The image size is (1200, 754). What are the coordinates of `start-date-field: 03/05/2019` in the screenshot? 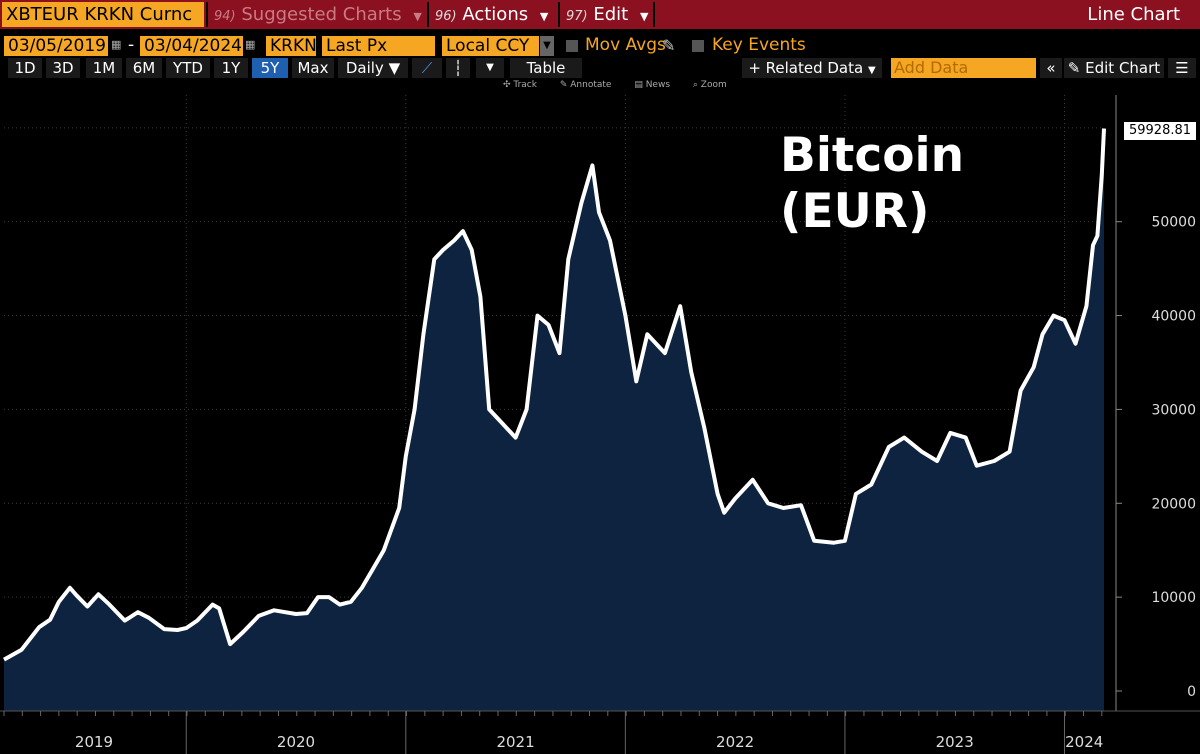 It's located at (56, 46).